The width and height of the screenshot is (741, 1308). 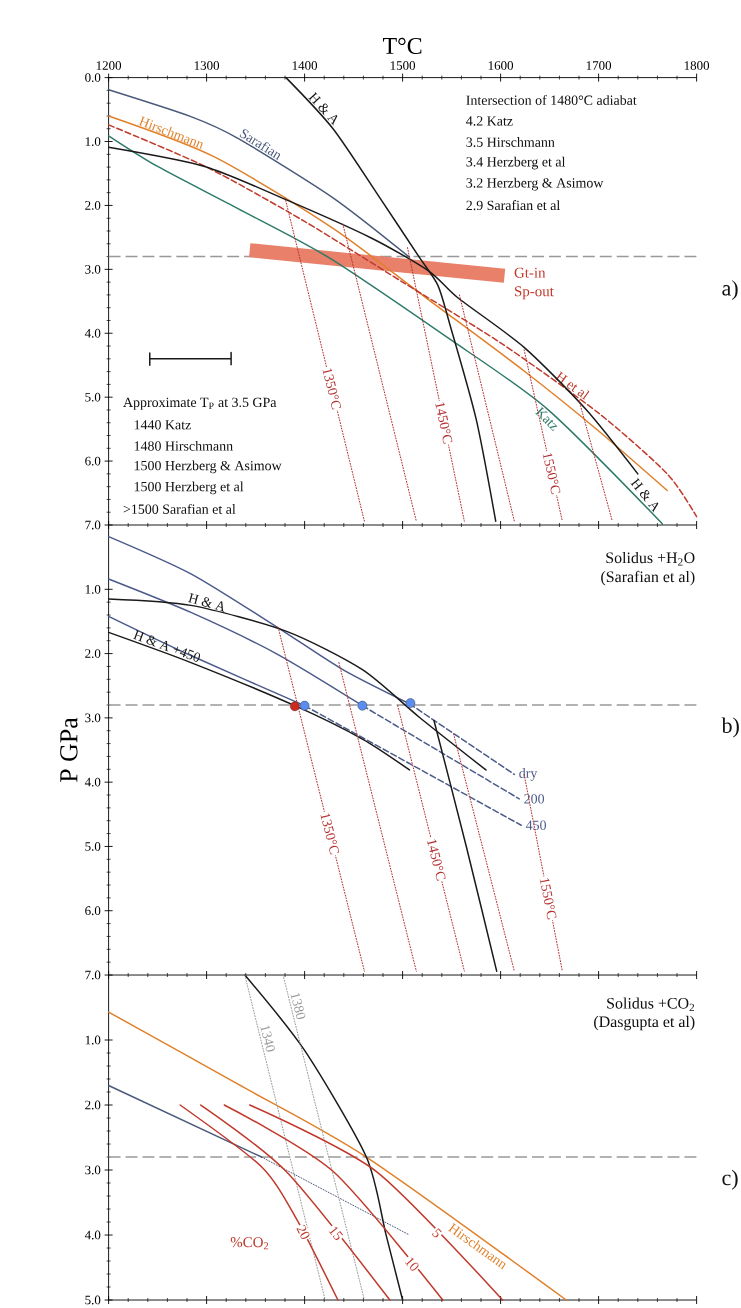 What do you see at coordinates (403, 65) in the screenshot?
I see `x-tick-label: 1500` at bounding box center [403, 65].